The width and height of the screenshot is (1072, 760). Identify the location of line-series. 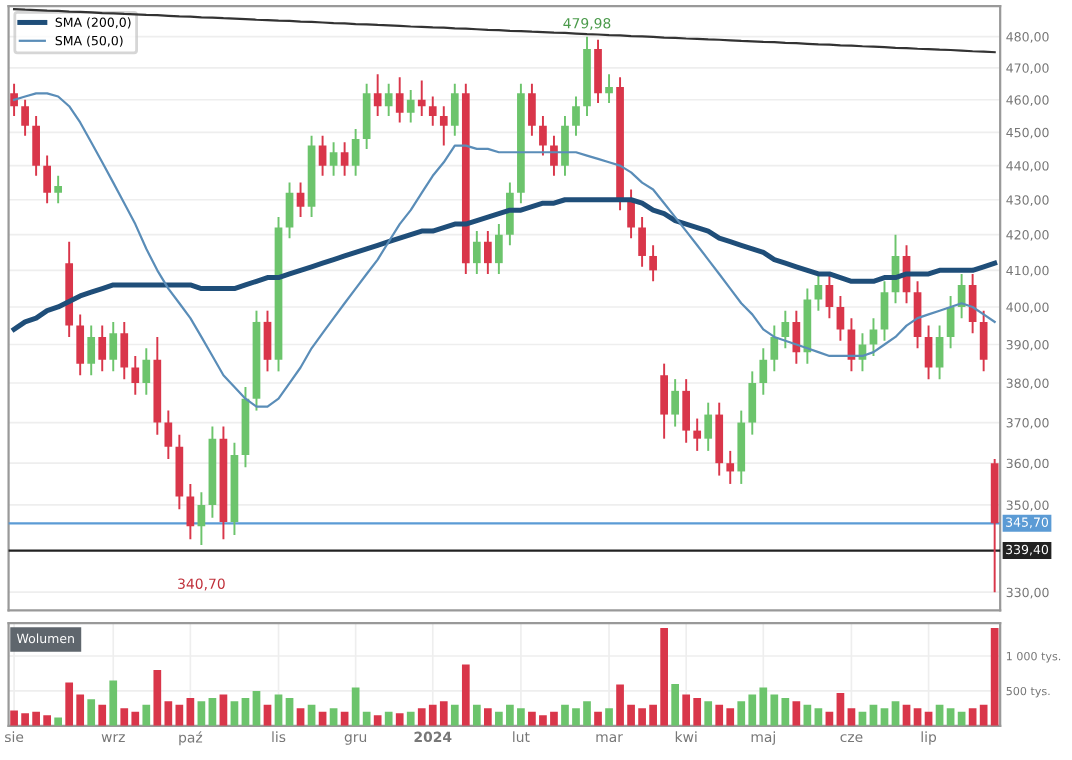
(504, 30).